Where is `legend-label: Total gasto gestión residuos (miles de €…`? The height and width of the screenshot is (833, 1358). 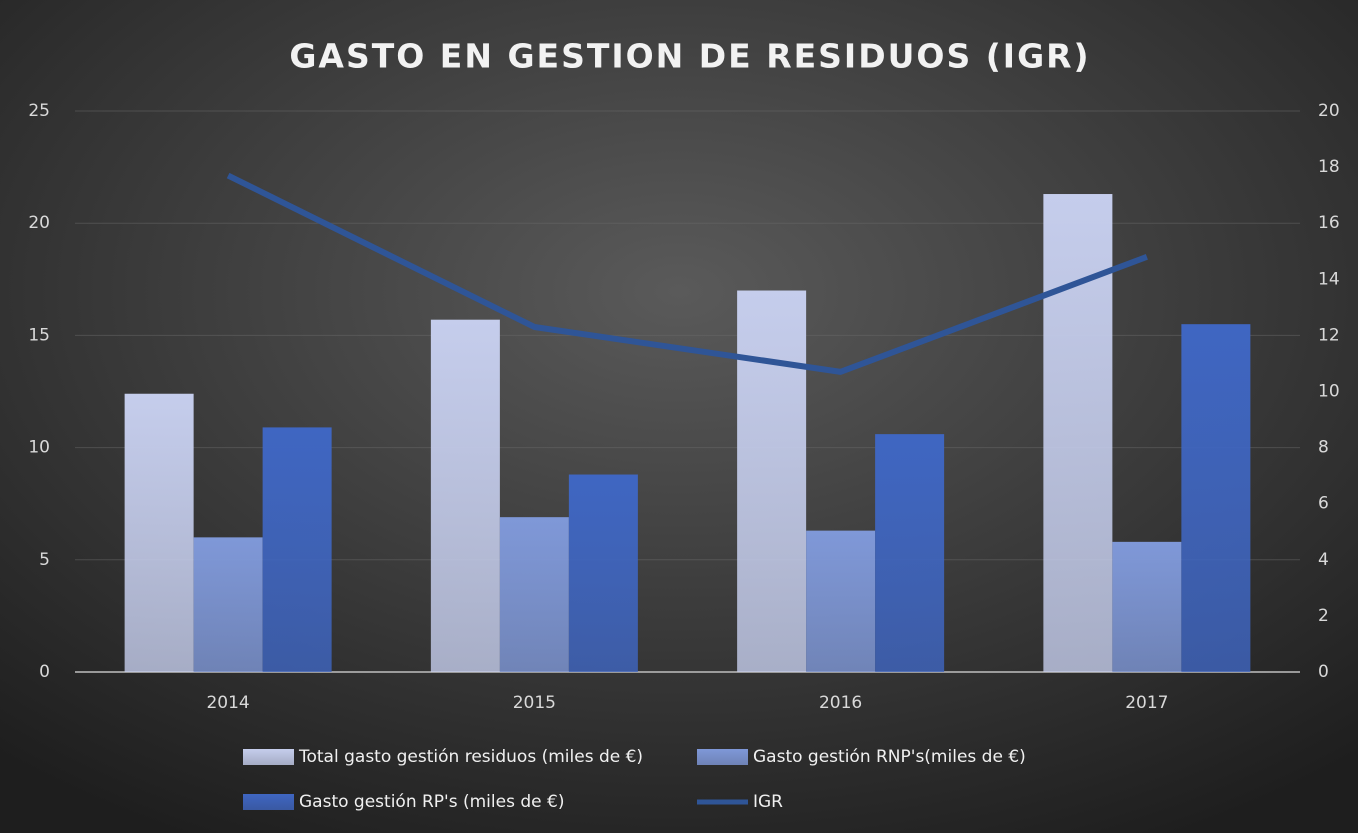 legend-label: Total gasto gestión residuos (miles de €… is located at coordinates (470, 757).